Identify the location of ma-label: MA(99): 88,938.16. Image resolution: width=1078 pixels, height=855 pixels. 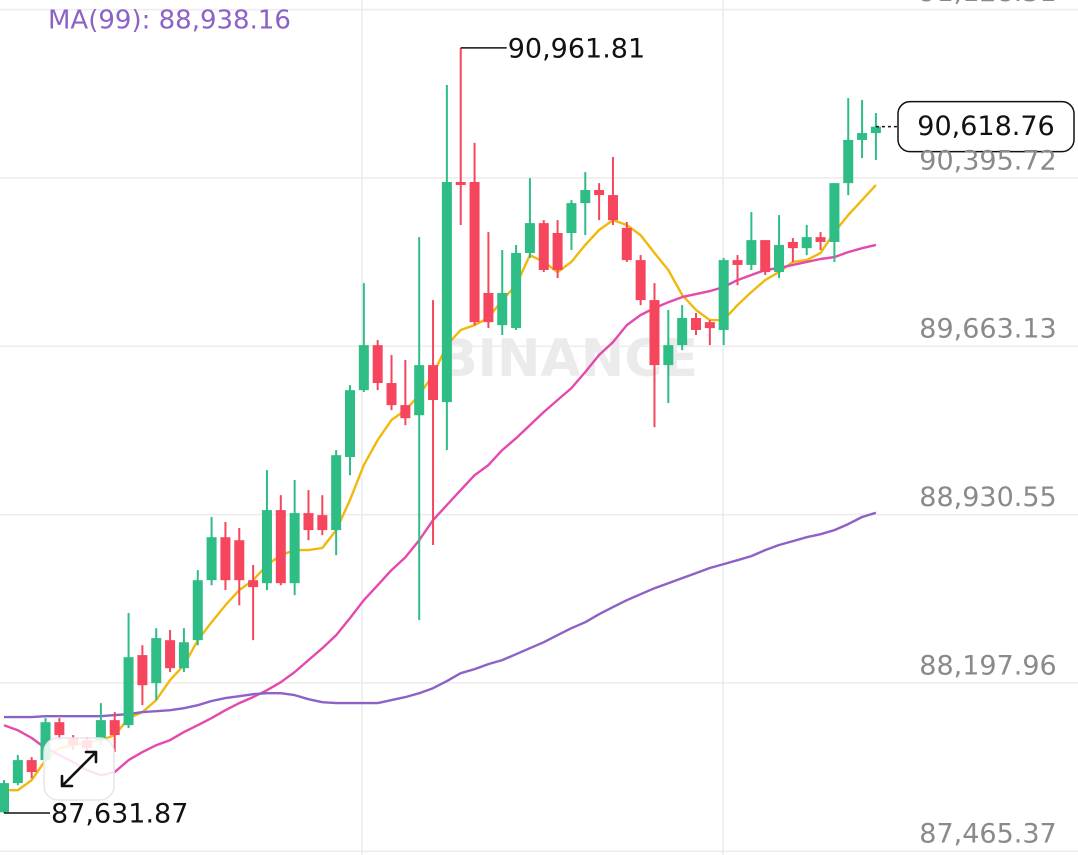
(169, 21).